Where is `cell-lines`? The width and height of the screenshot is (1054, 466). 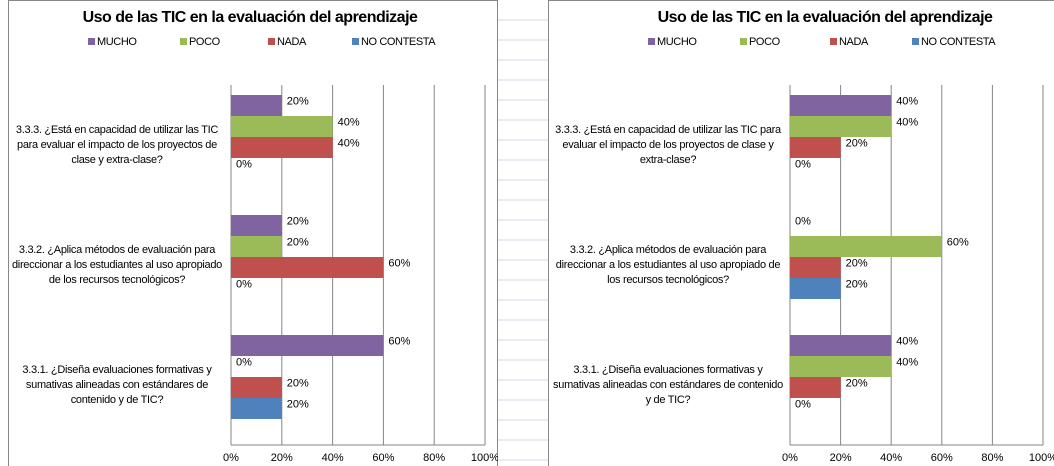
cell-lines is located at coordinates (523, 240).